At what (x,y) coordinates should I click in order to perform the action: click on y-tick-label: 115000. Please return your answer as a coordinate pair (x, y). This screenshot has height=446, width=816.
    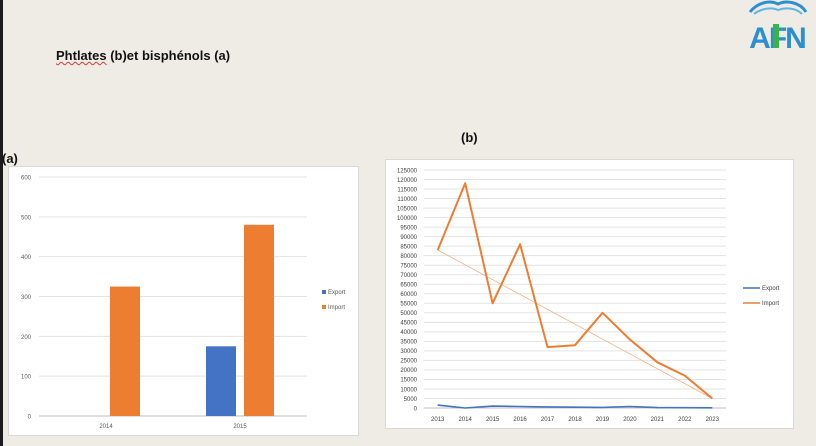
    Looking at the image, I should click on (407, 190).